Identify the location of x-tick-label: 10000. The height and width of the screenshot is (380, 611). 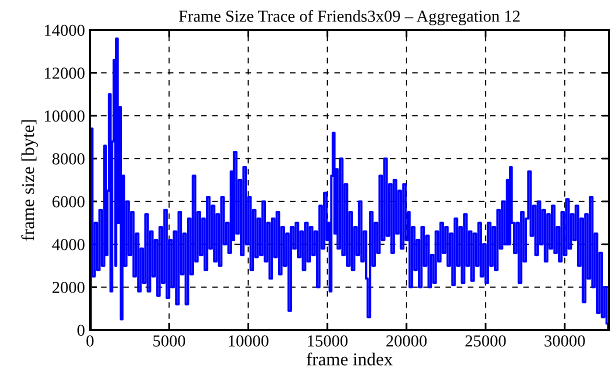
(248, 341).